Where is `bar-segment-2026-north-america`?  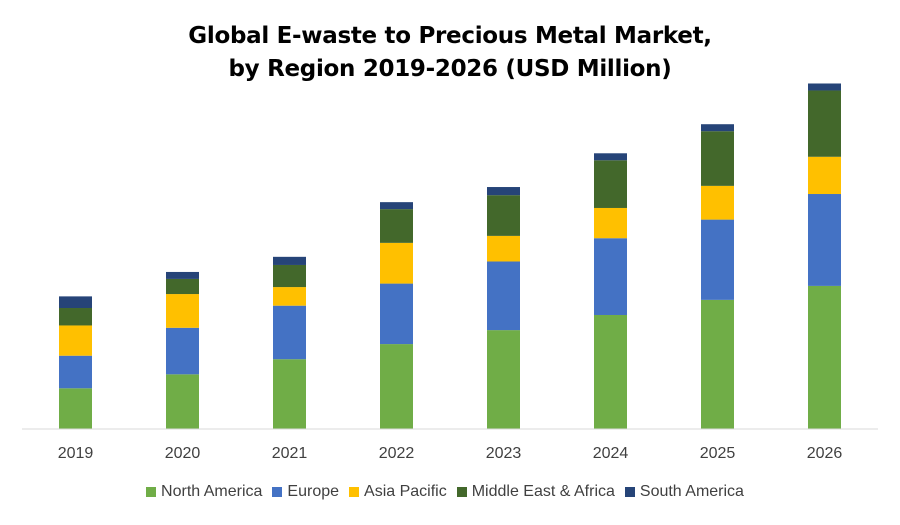
bar-segment-2026-north-america is located at coordinates (824, 357).